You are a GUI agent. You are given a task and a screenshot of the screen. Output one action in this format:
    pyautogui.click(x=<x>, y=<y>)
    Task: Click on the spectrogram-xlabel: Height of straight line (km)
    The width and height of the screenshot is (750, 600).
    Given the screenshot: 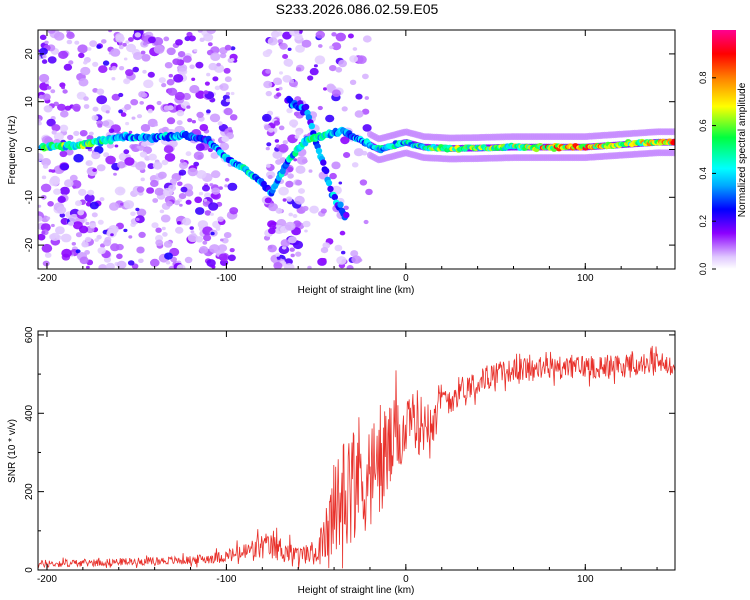 What is the action you would take?
    pyautogui.click(x=356, y=290)
    